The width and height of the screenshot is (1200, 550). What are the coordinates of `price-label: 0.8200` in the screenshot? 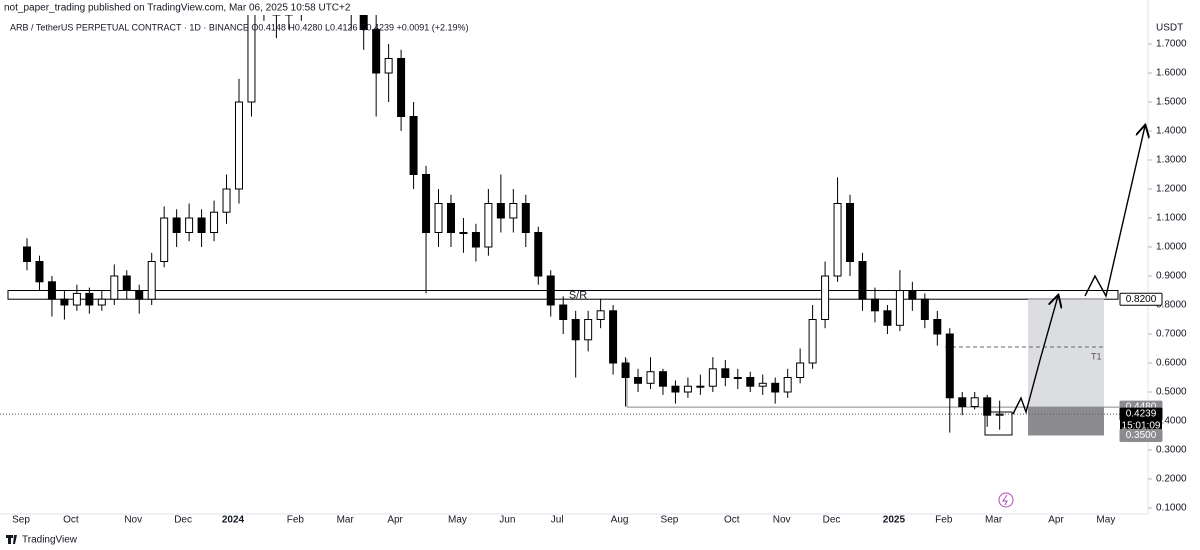 It's located at (1141, 299).